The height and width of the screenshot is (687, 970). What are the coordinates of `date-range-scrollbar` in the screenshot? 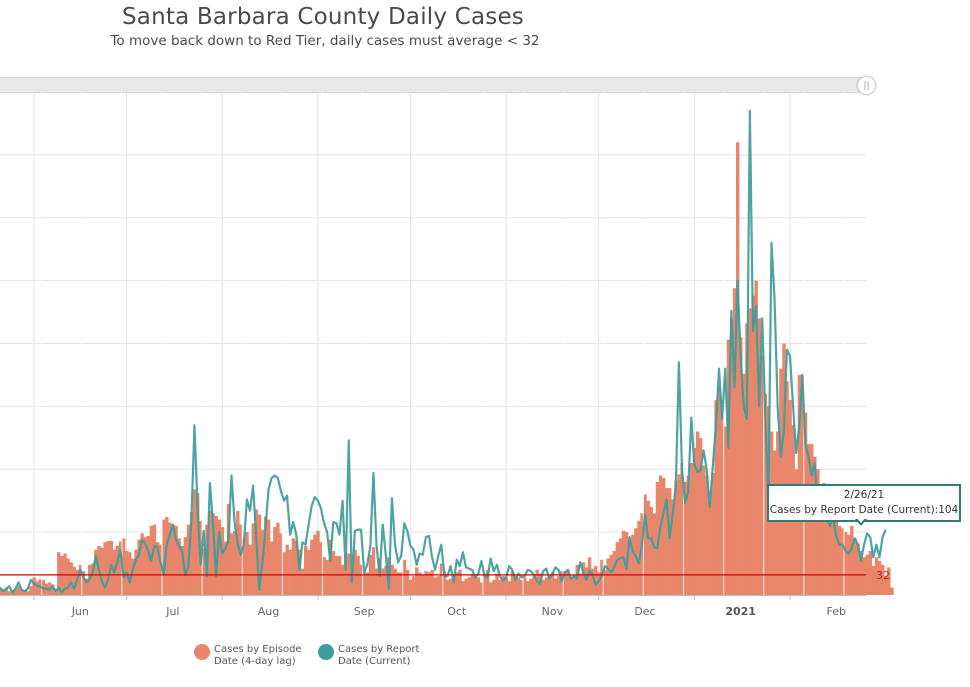 It's located at (433, 85).